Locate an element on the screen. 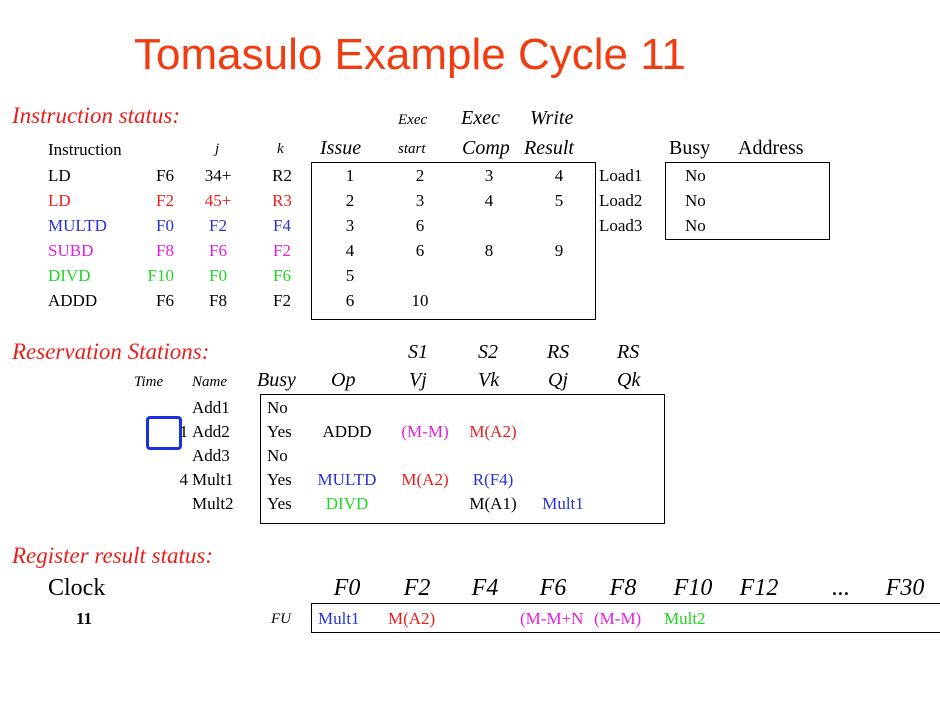 The image size is (940, 706). instr-dest: F0 is located at coordinates (165, 225).